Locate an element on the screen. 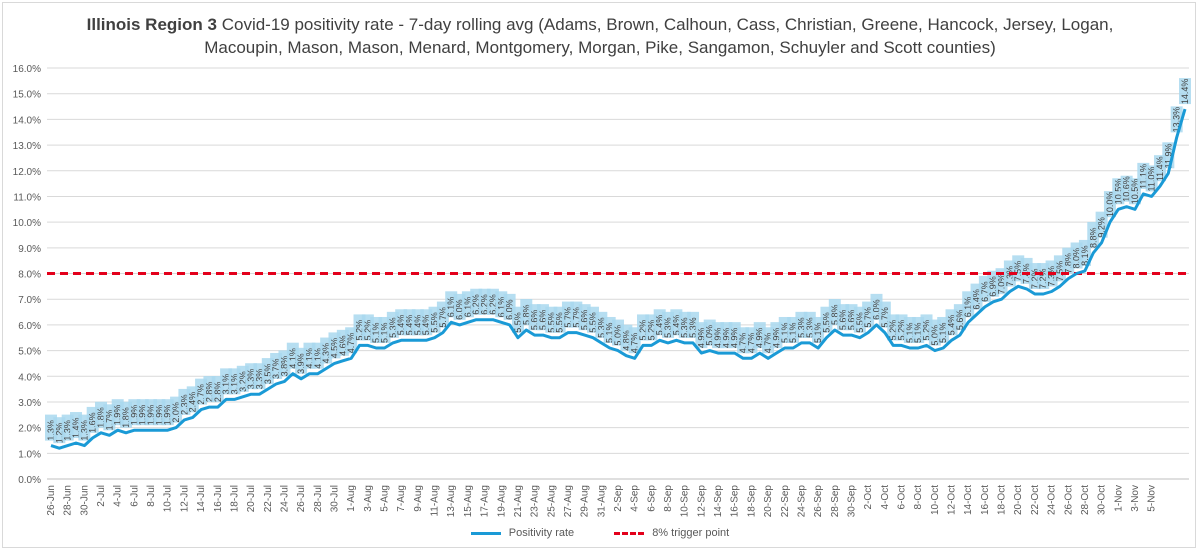 Image resolution: width=1200 pixels, height=552 pixels. x-tick-label: 20-Oct is located at coordinates (1018, 500).